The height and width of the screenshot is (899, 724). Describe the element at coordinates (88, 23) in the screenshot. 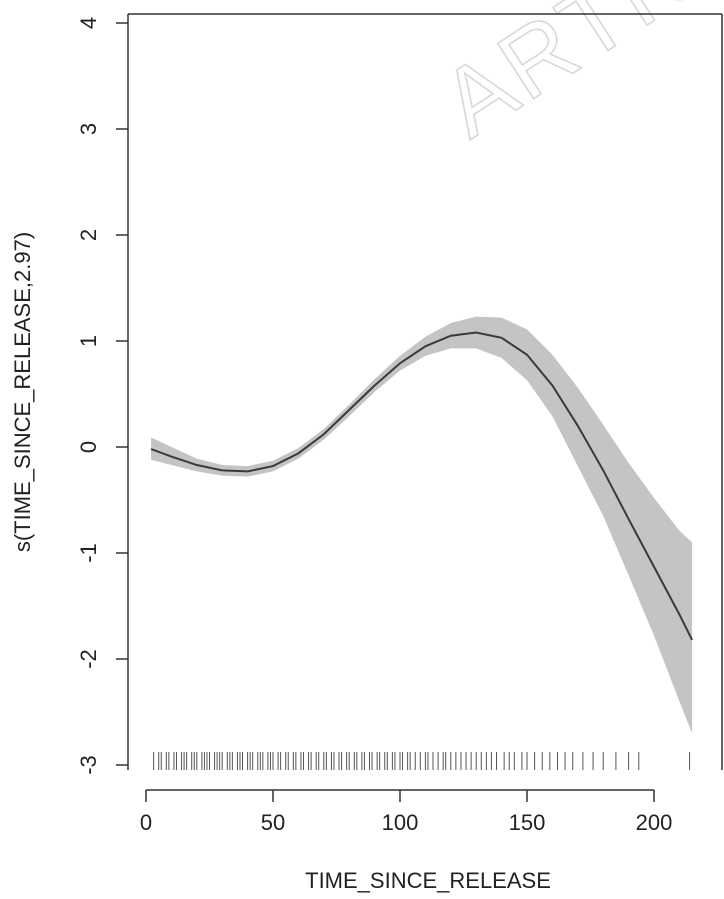

I see `y-tick-label: 4` at that location.